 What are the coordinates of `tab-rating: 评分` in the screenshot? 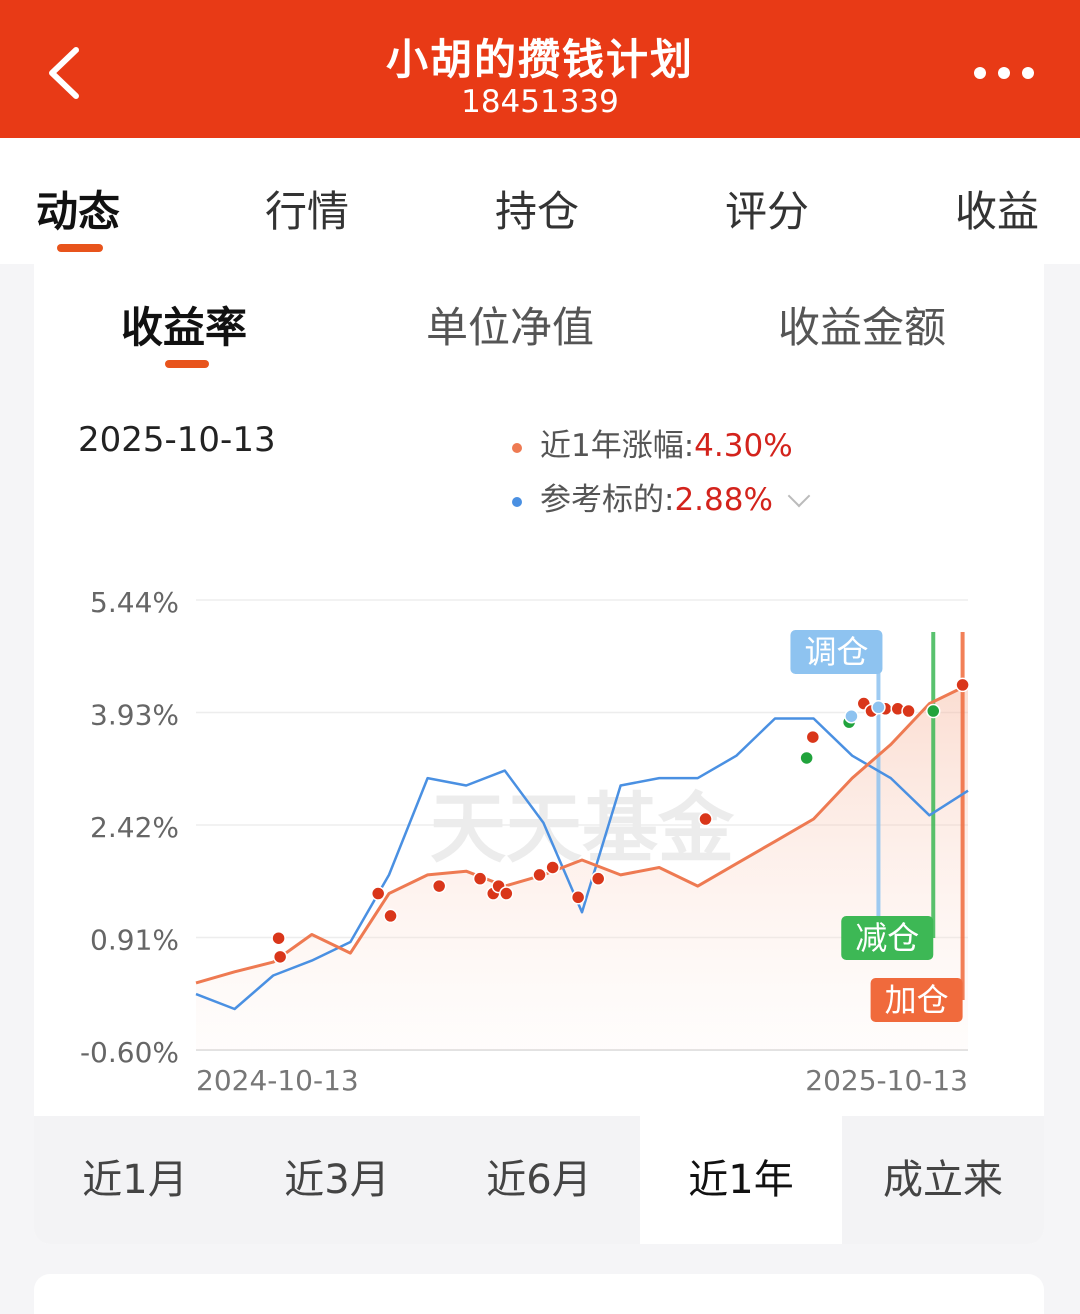 It's located at (767, 211).